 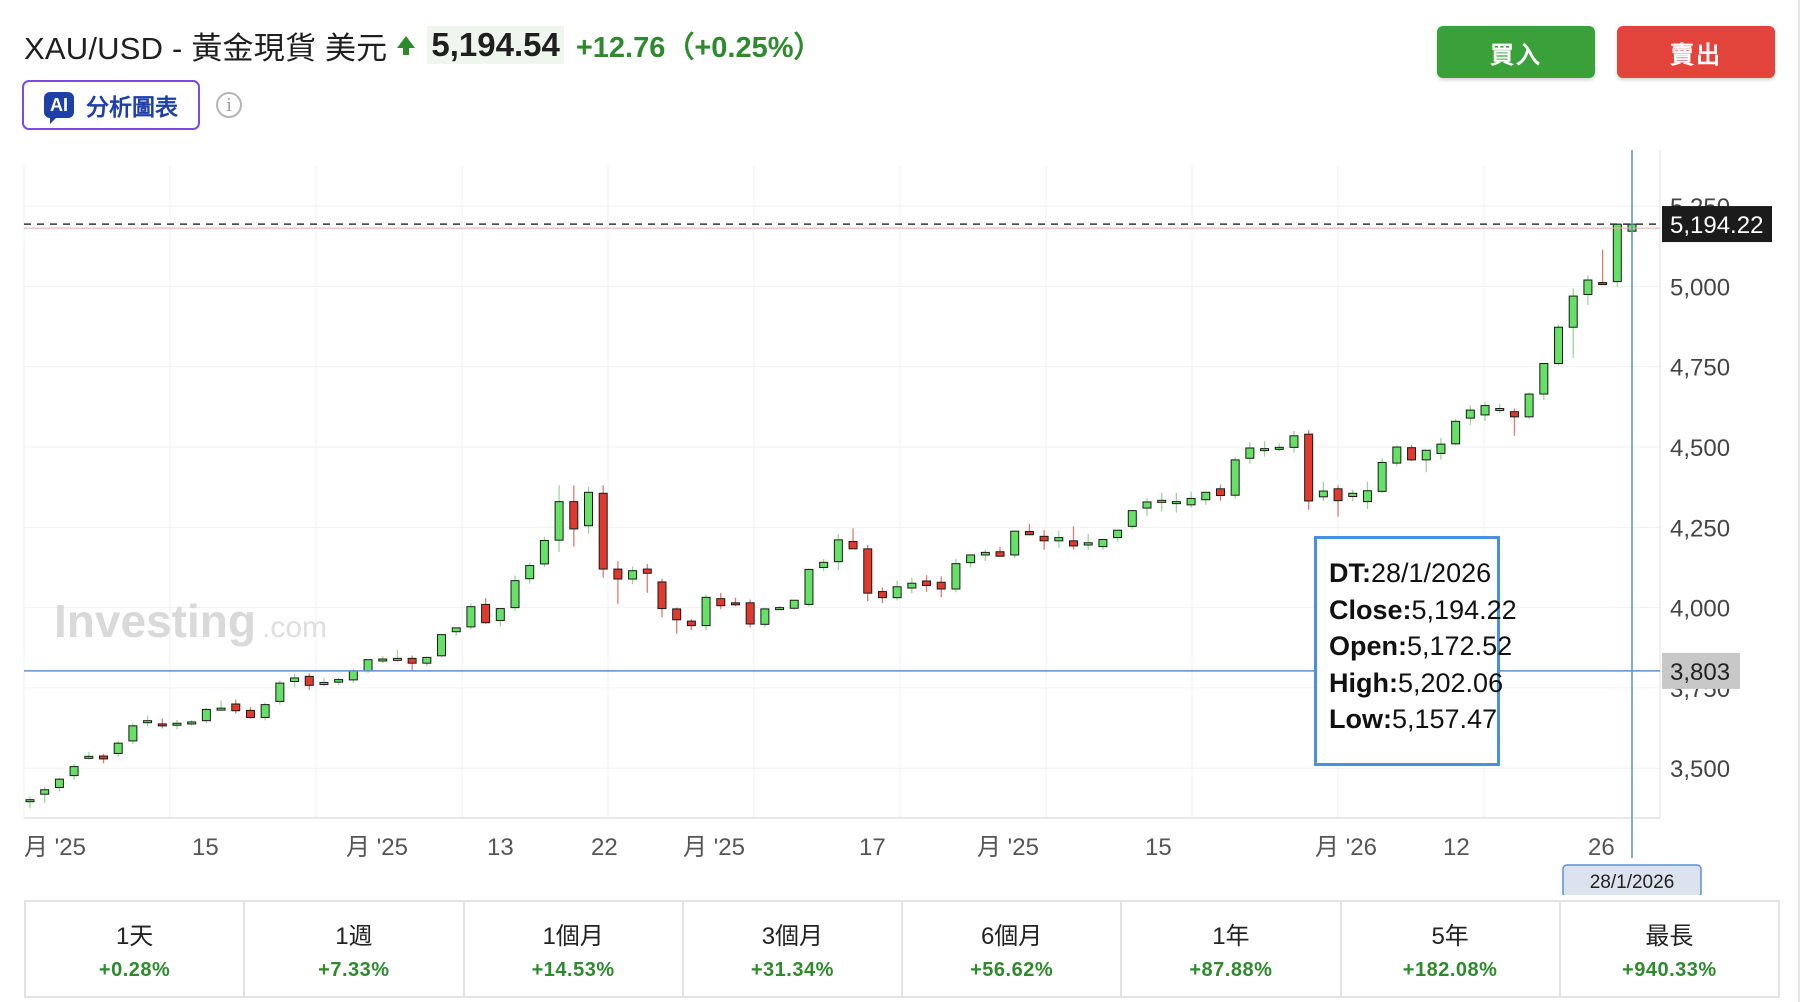 I want to click on y-tick-label: 5,000, so click(x=1700, y=287).